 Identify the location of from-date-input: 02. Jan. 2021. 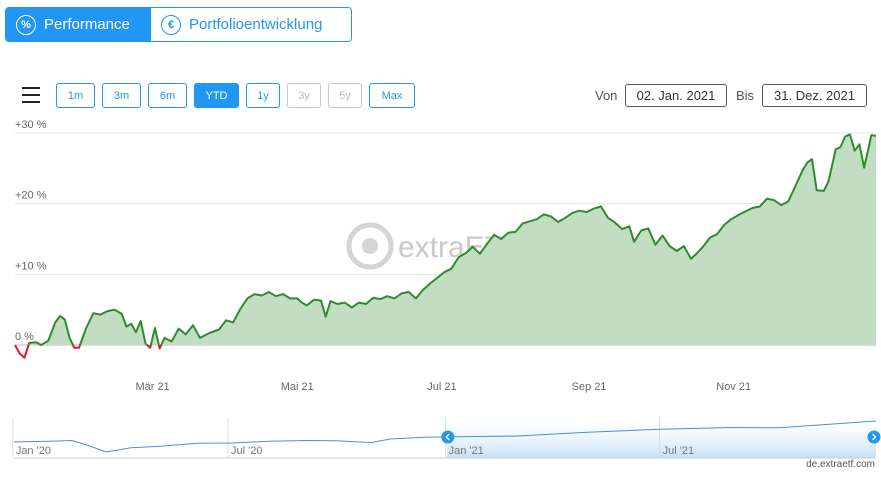
(676, 95).